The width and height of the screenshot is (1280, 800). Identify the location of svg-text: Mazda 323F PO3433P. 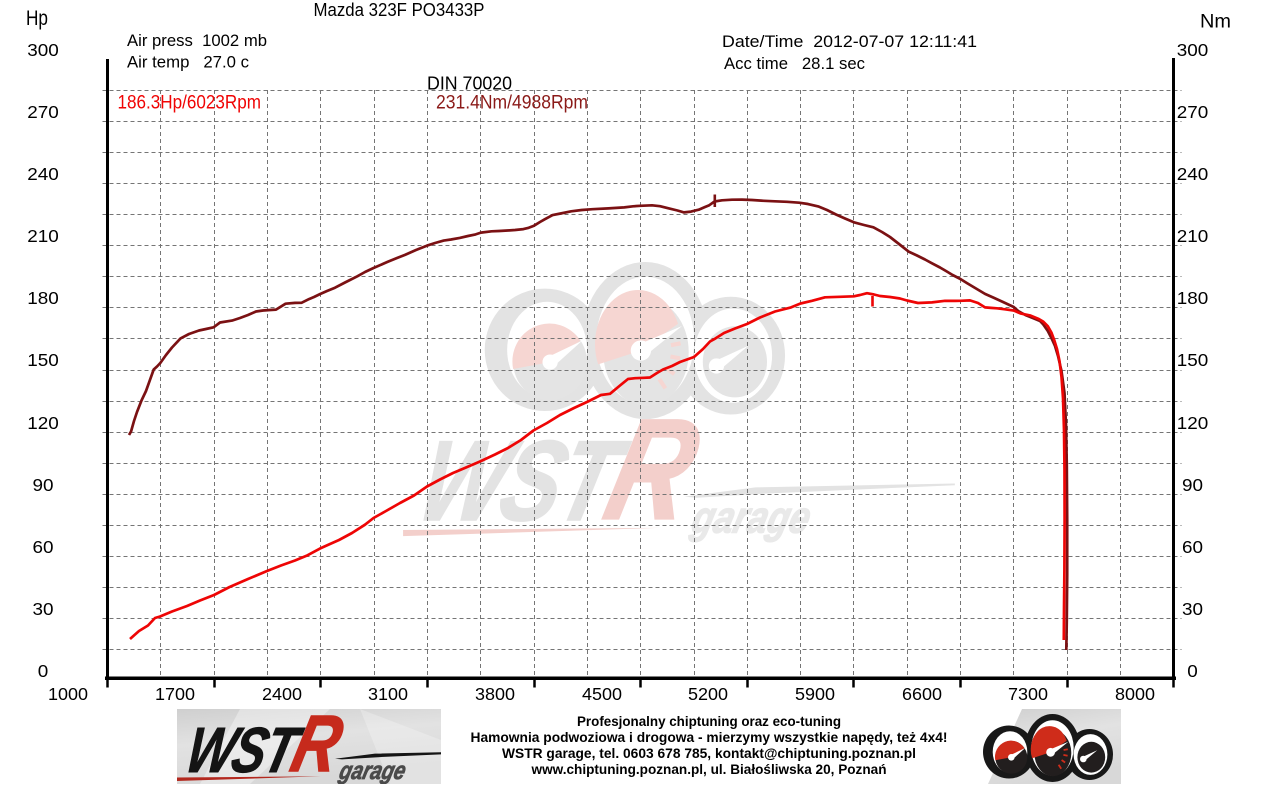
(399, 10).